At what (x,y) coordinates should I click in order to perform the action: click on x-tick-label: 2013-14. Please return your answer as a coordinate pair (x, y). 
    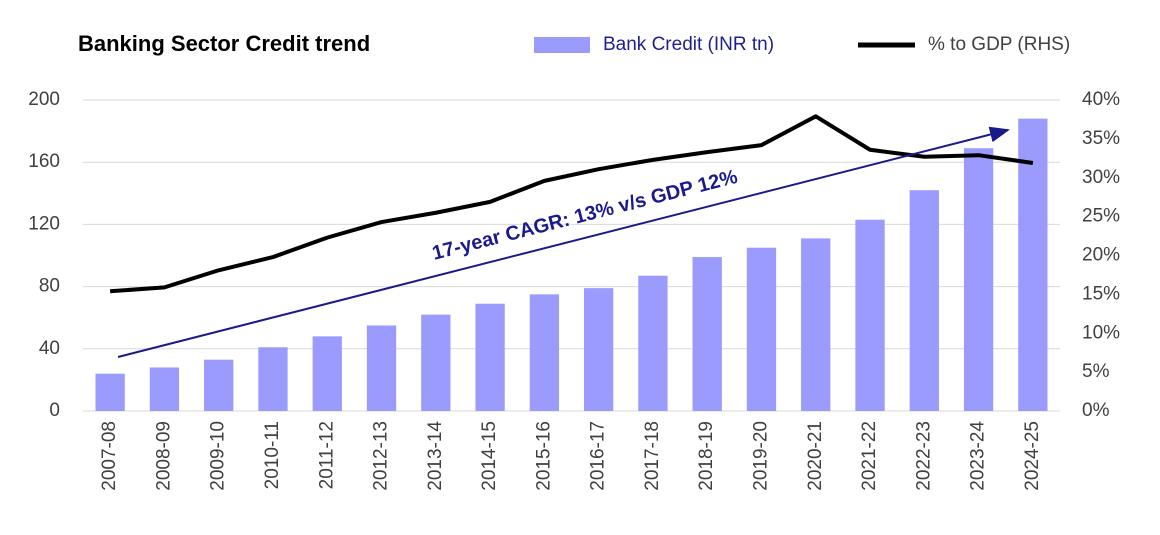
    Looking at the image, I should click on (435, 456).